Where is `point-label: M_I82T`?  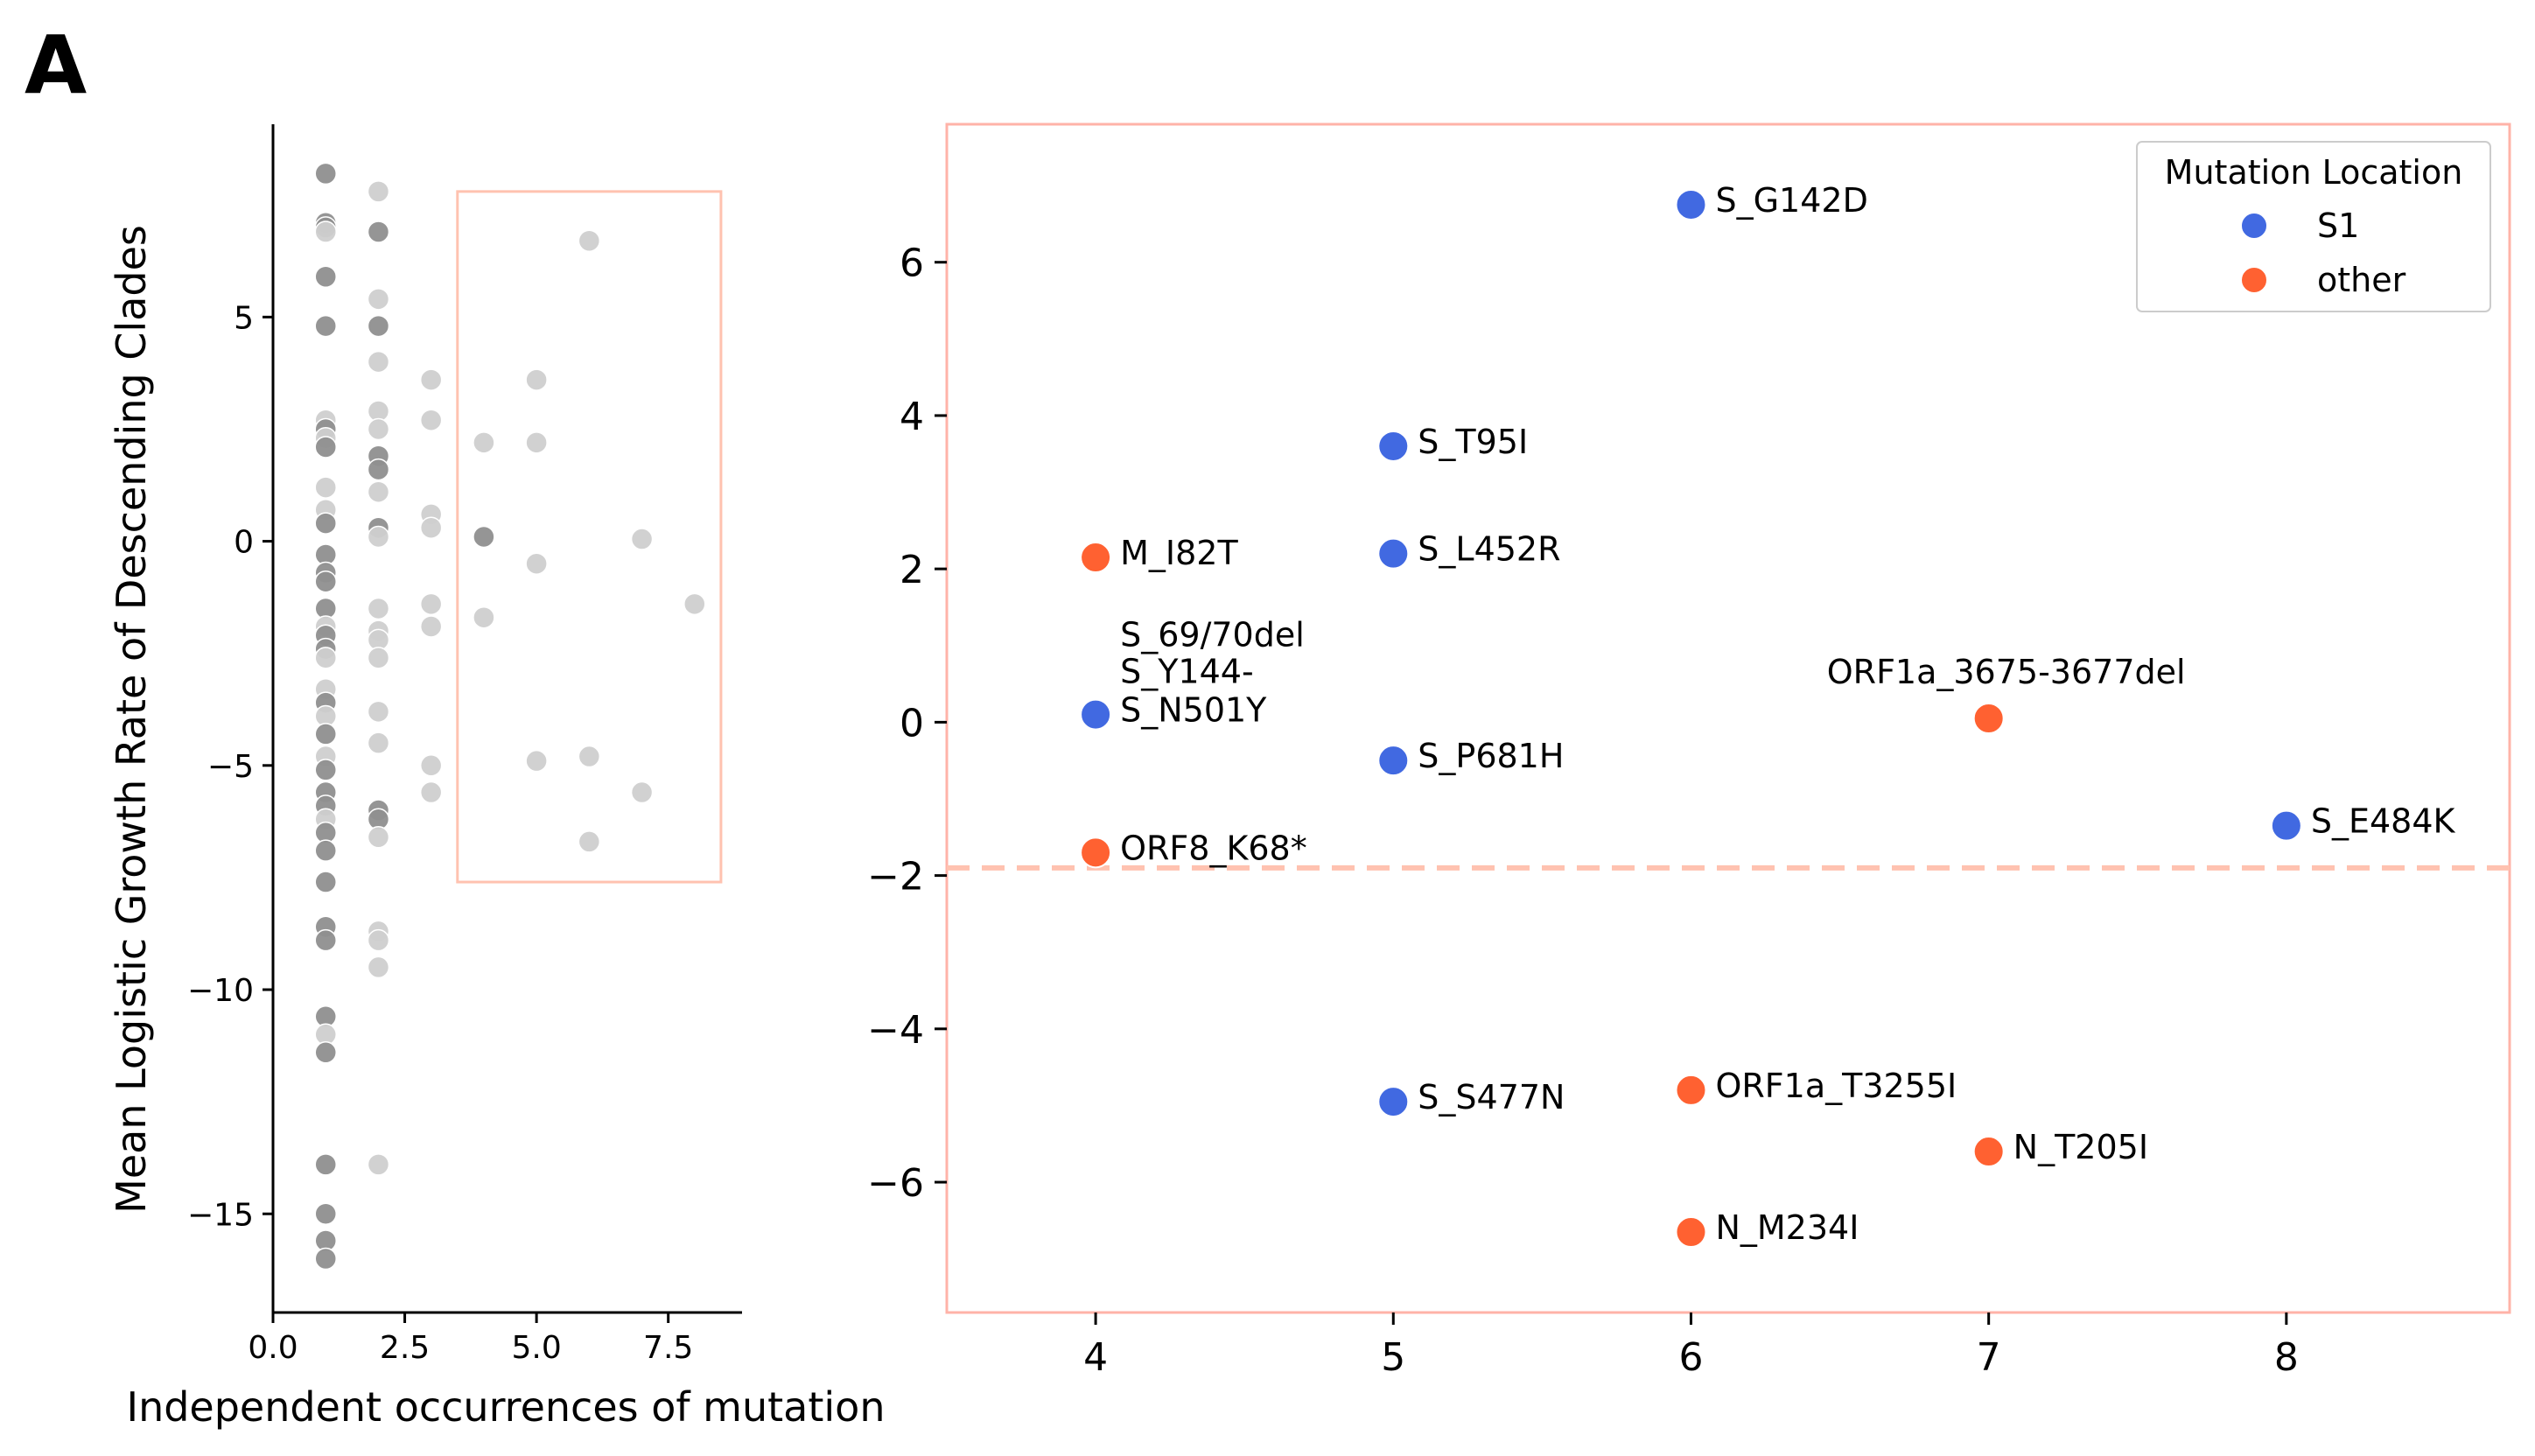 point-label: M_I82T is located at coordinates (1179, 553).